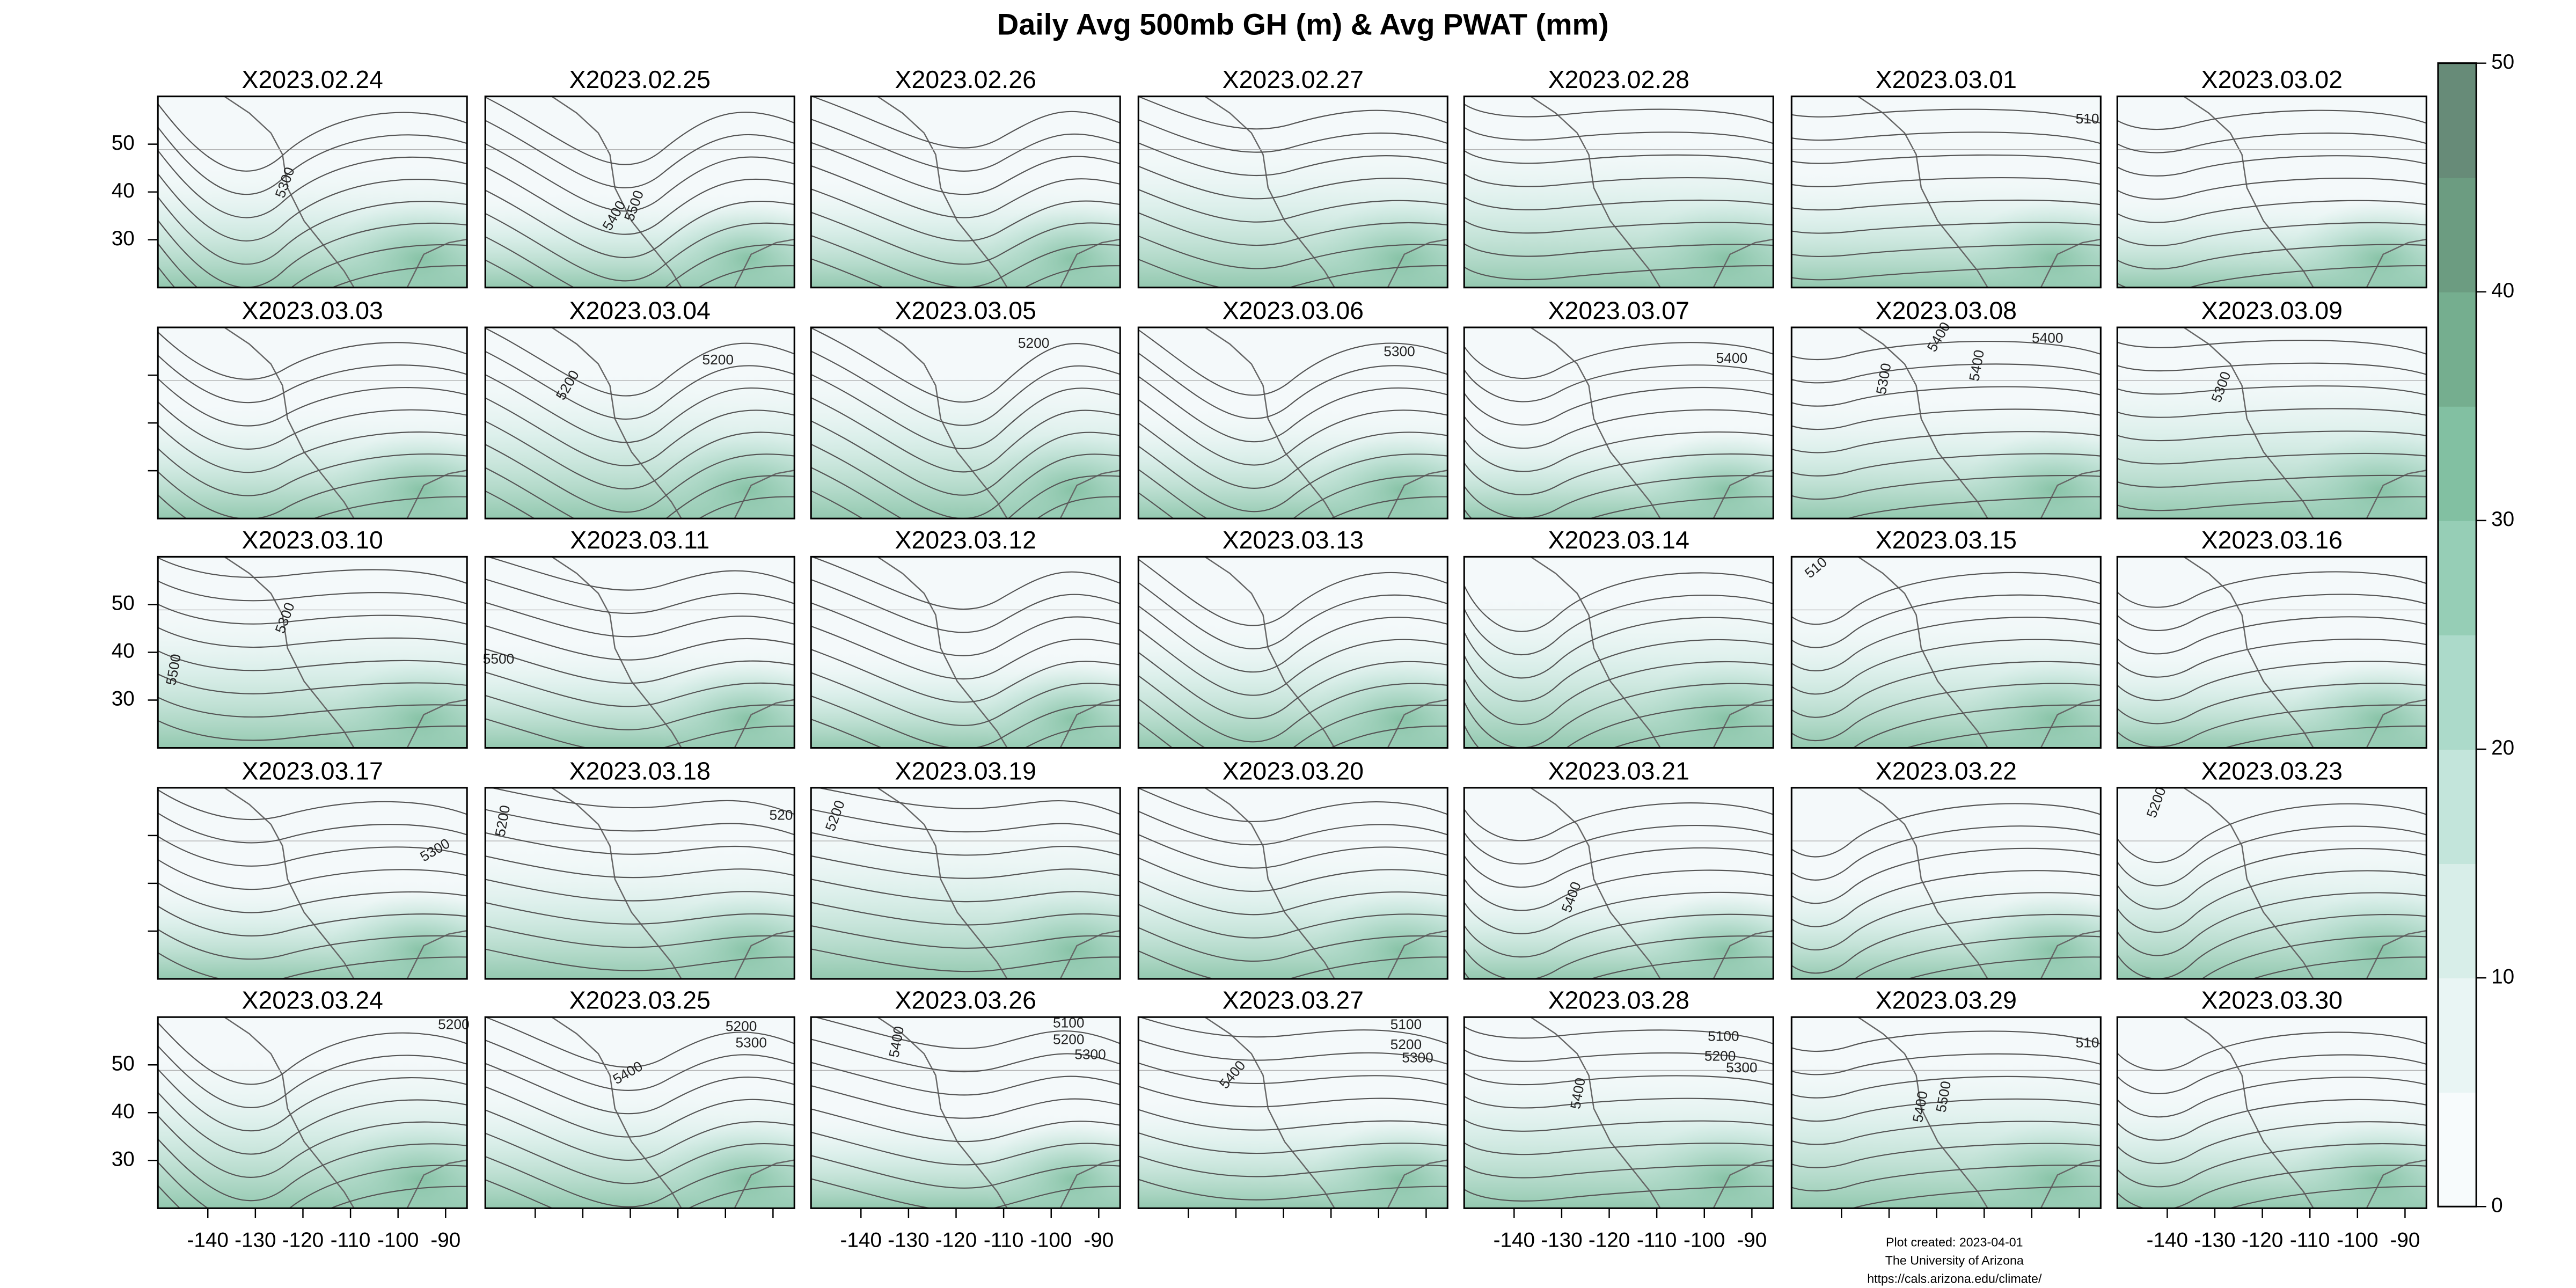 Image resolution: width=2576 pixels, height=1288 pixels. I want to click on lat-tick-label: 40, so click(123, 1111).